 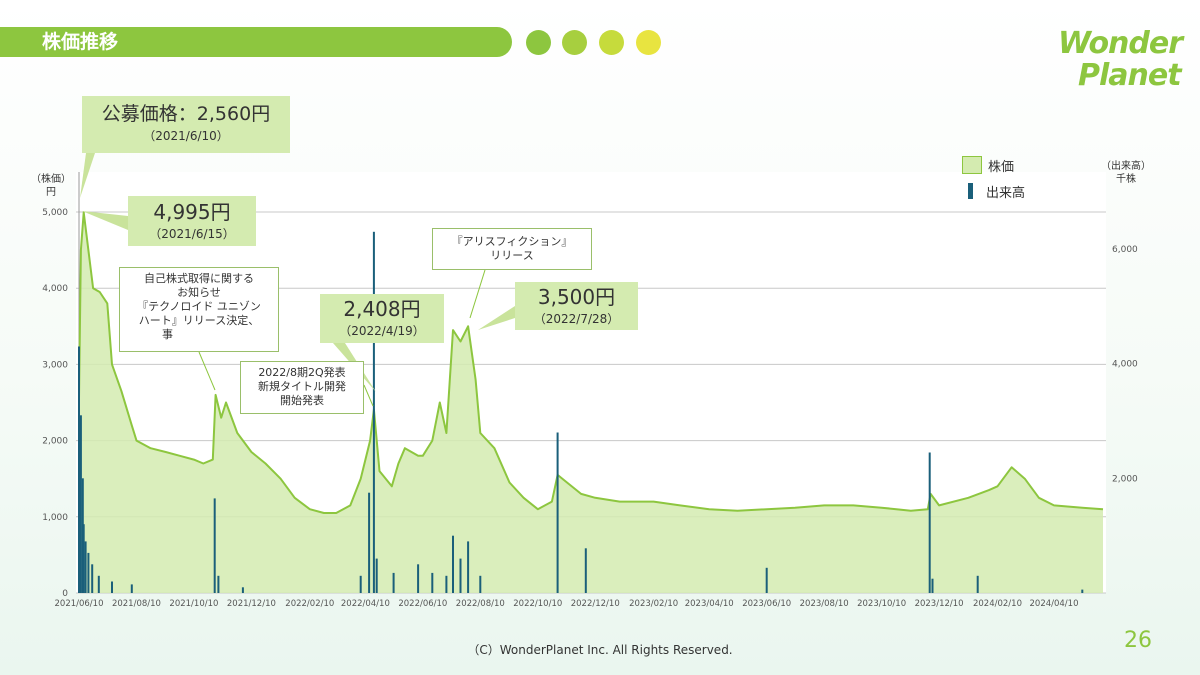 What do you see at coordinates (87, 175) in the screenshot?
I see `pointer-ipo` at bounding box center [87, 175].